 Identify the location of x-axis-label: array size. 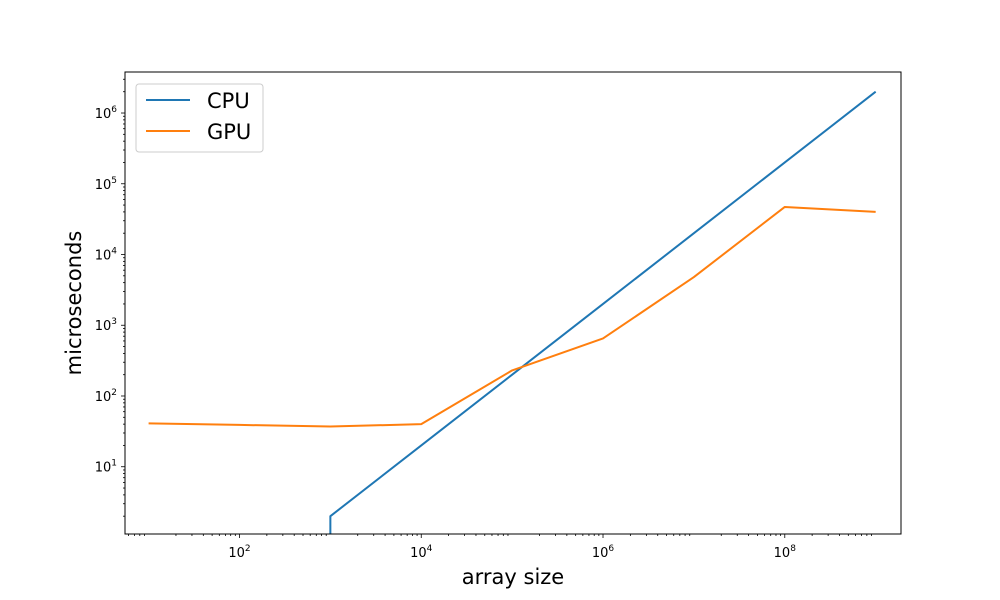
(513, 577).